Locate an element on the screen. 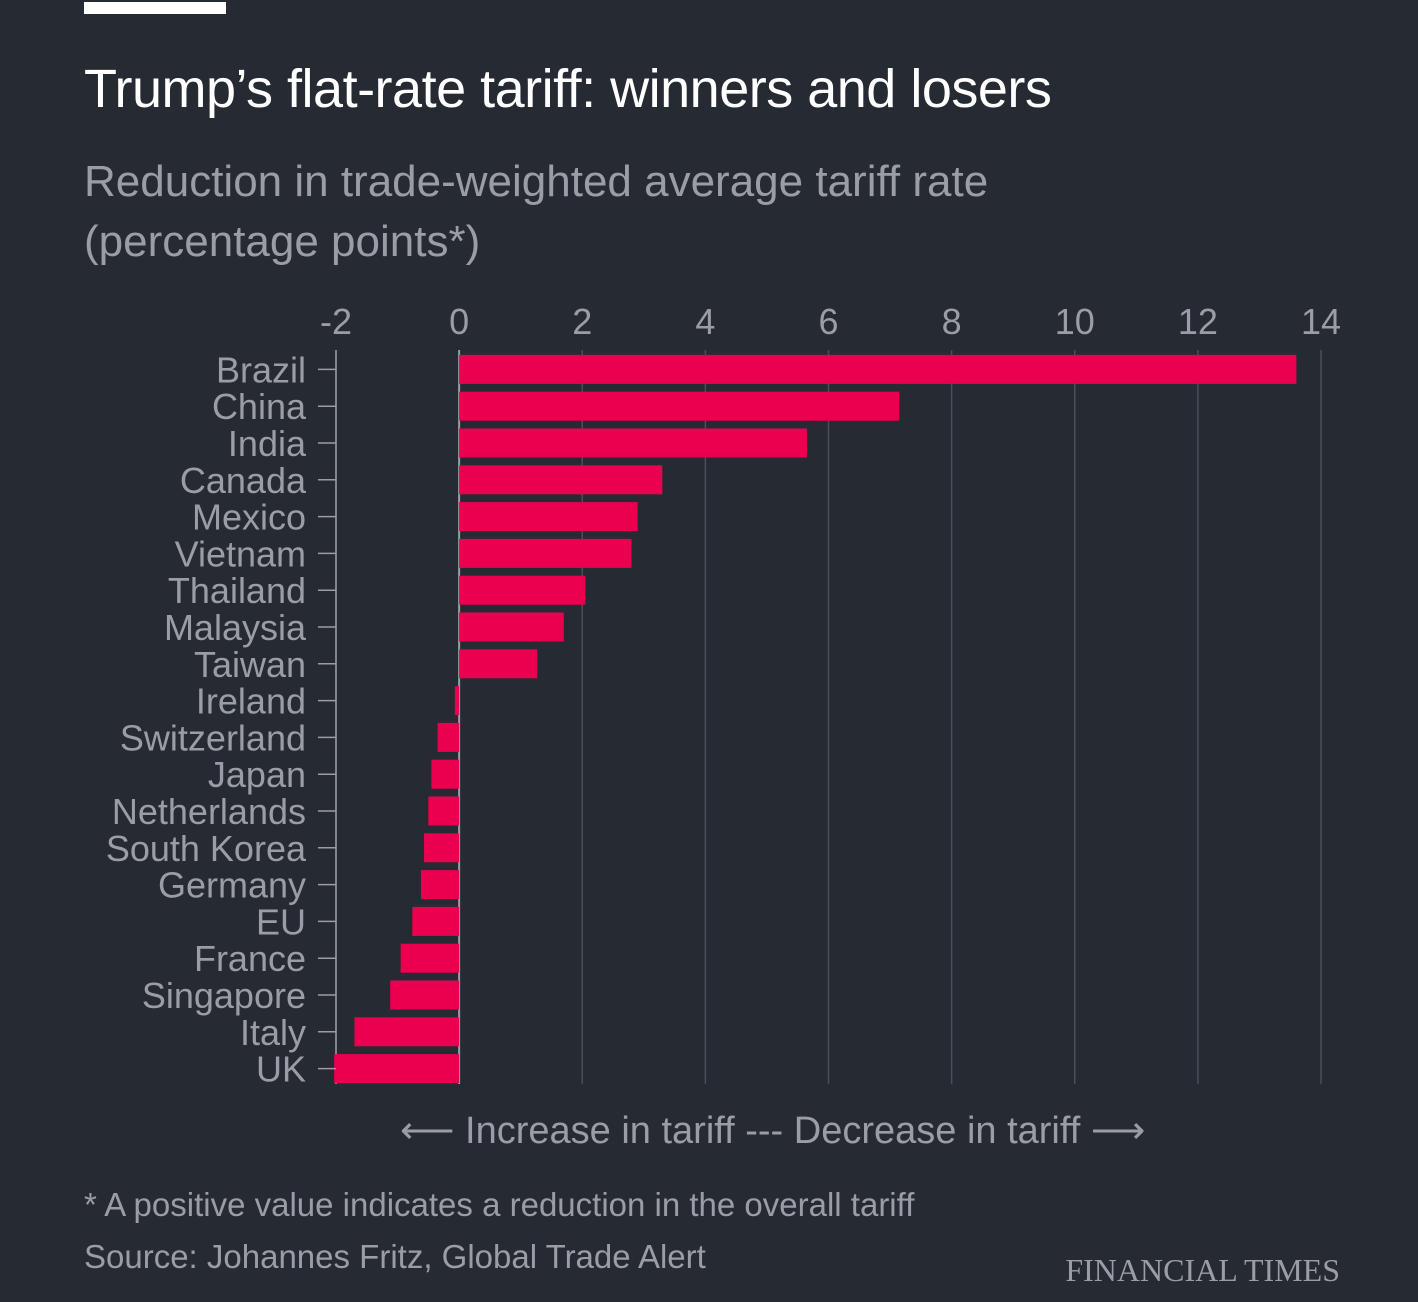 The image size is (1418, 1302). bar-mexico is located at coordinates (548, 517).